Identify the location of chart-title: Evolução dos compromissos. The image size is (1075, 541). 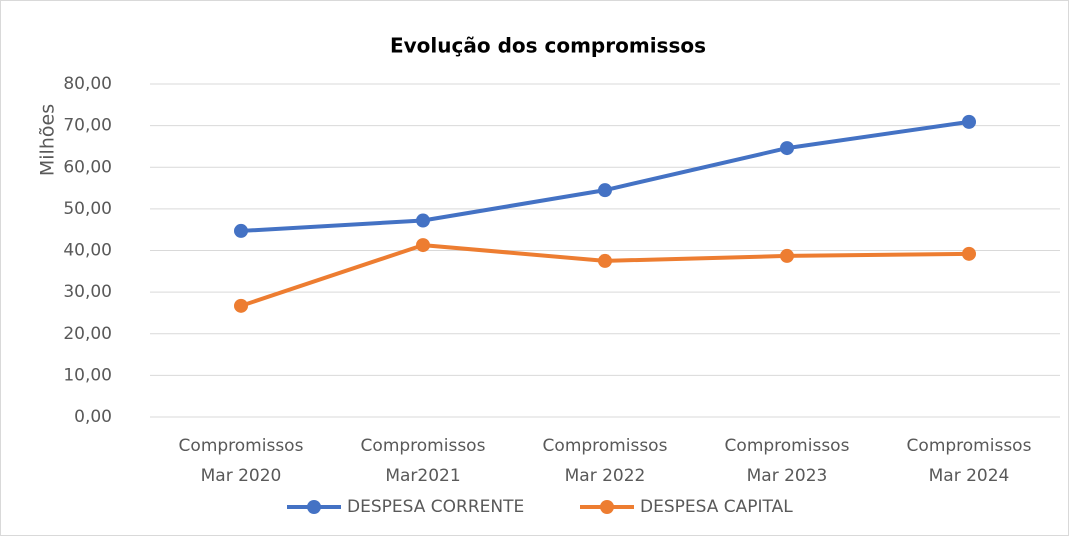
(548, 46).